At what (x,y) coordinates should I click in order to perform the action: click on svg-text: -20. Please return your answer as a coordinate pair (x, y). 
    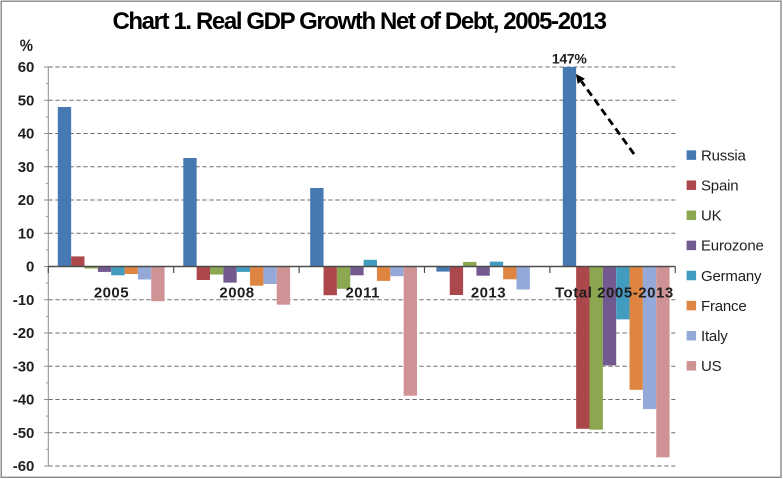
    Looking at the image, I should click on (24, 333).